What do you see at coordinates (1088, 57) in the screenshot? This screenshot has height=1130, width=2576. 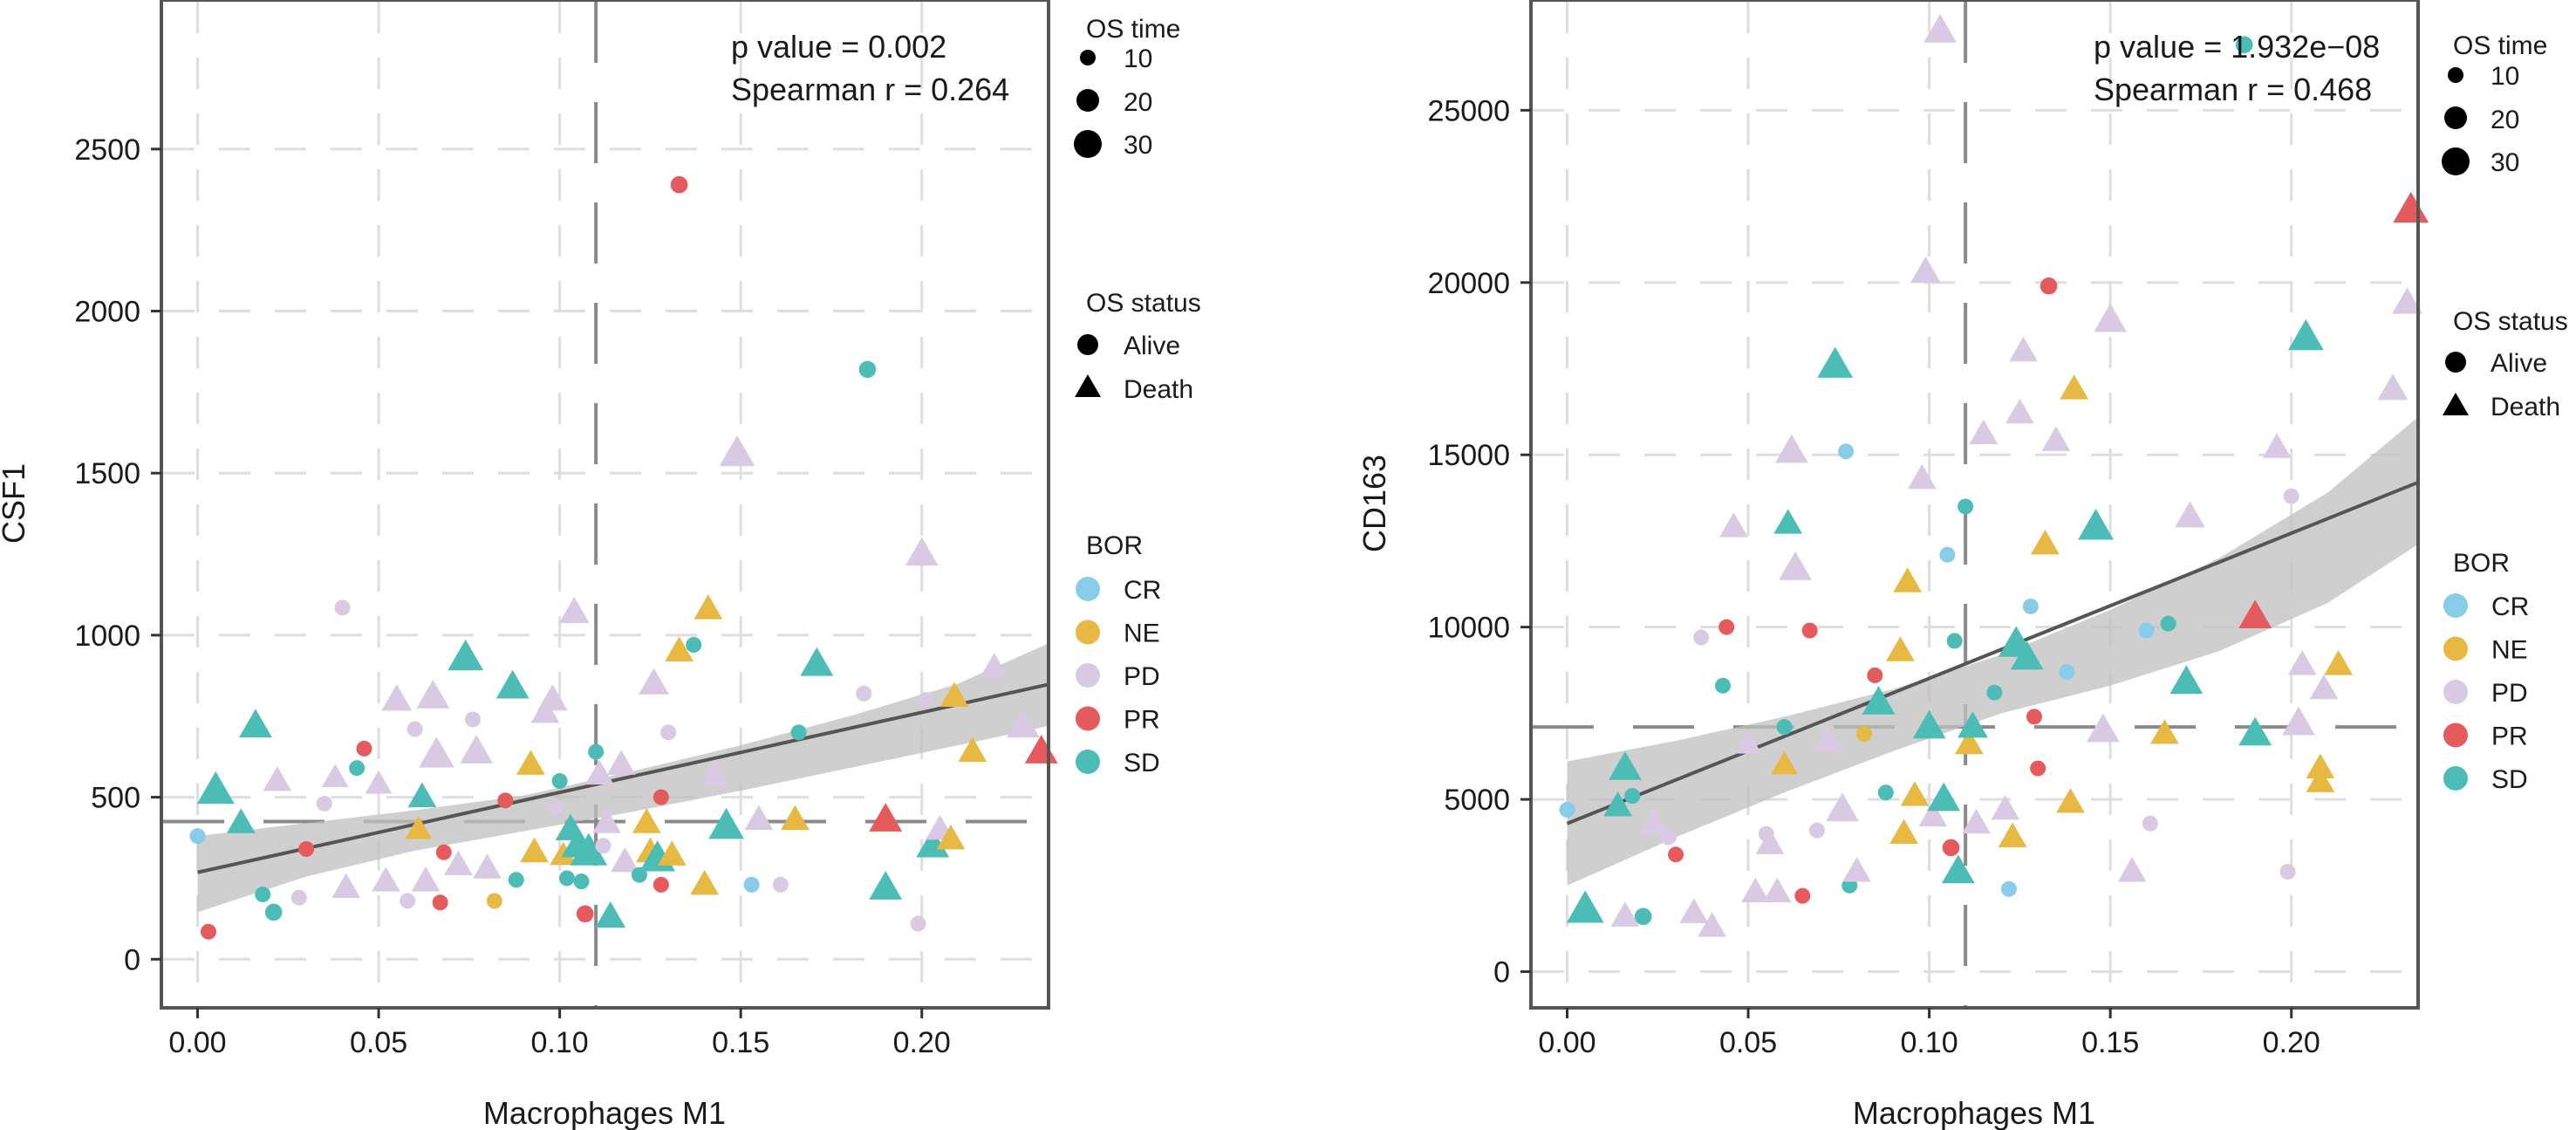 I see `legend-size-10-marker` at bounding box center [1088, 57].